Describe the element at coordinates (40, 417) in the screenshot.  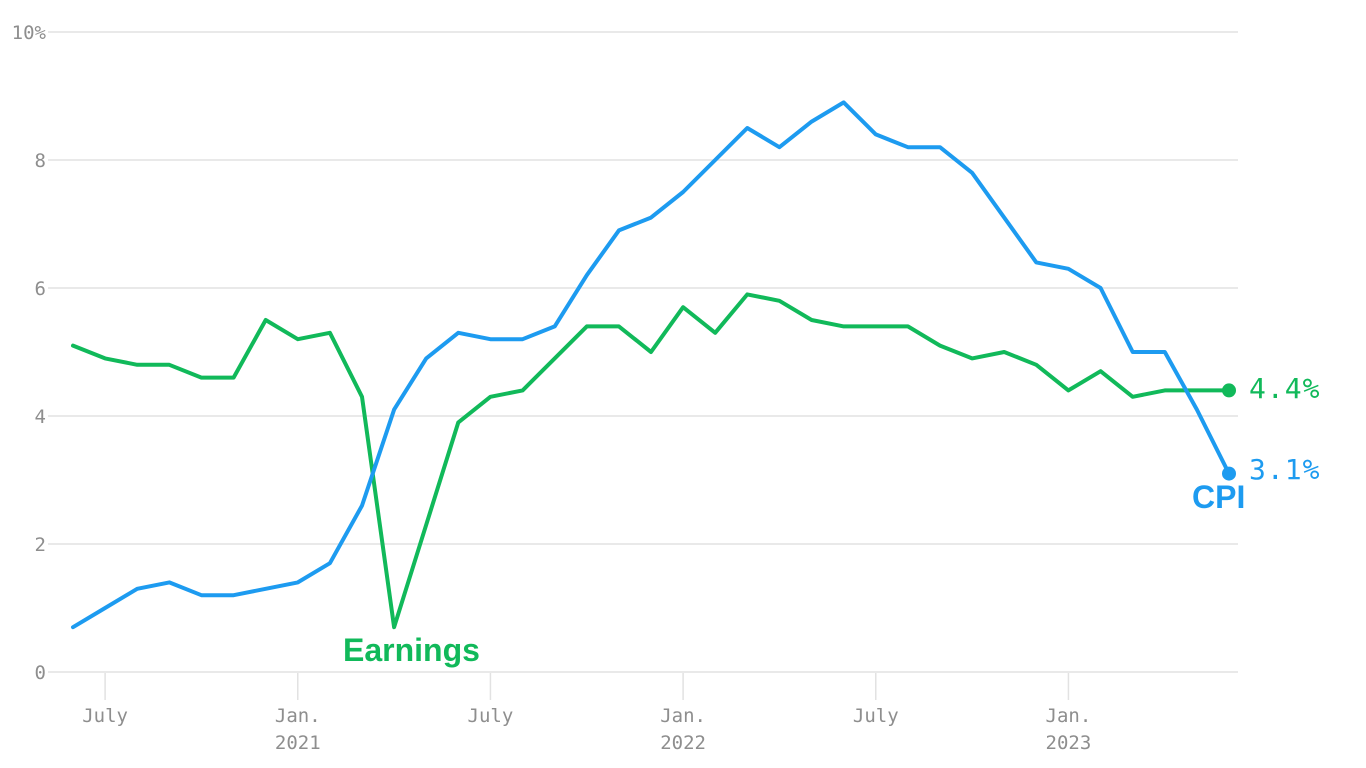
I see `y-axis-tick-label: 4` at that location.